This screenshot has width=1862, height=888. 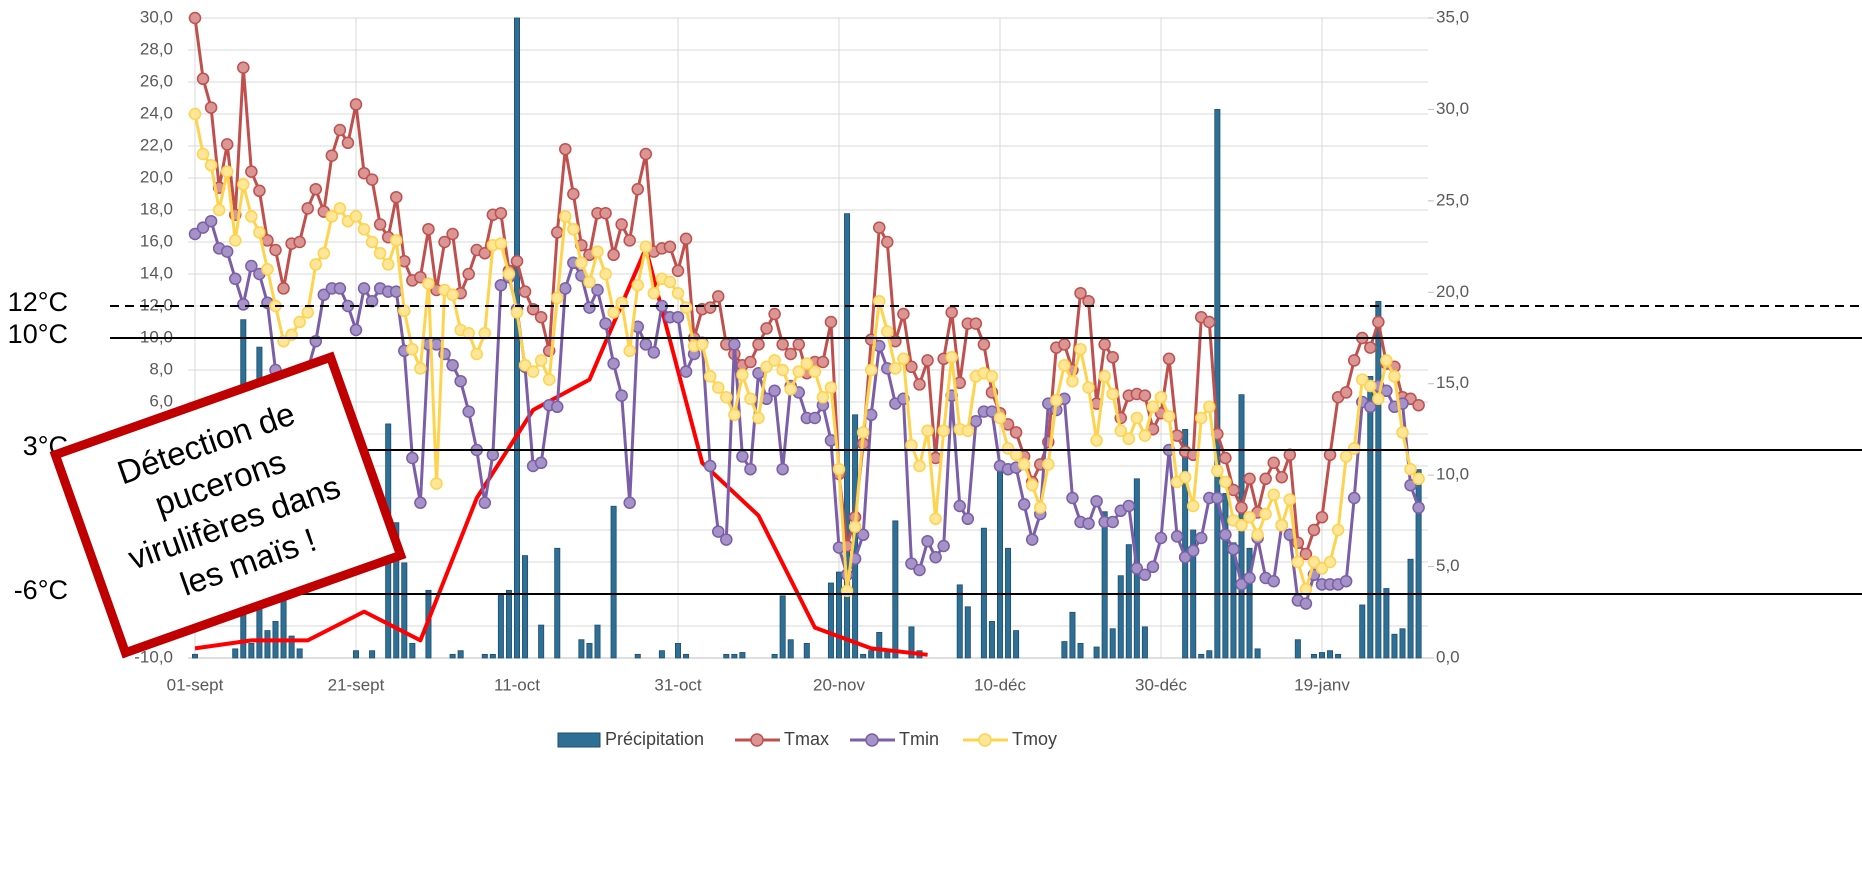 What do you see at coordinates (38, 302) in the screenshot?
I see `reference-label: 12°C` at bounding box center [38, 302].